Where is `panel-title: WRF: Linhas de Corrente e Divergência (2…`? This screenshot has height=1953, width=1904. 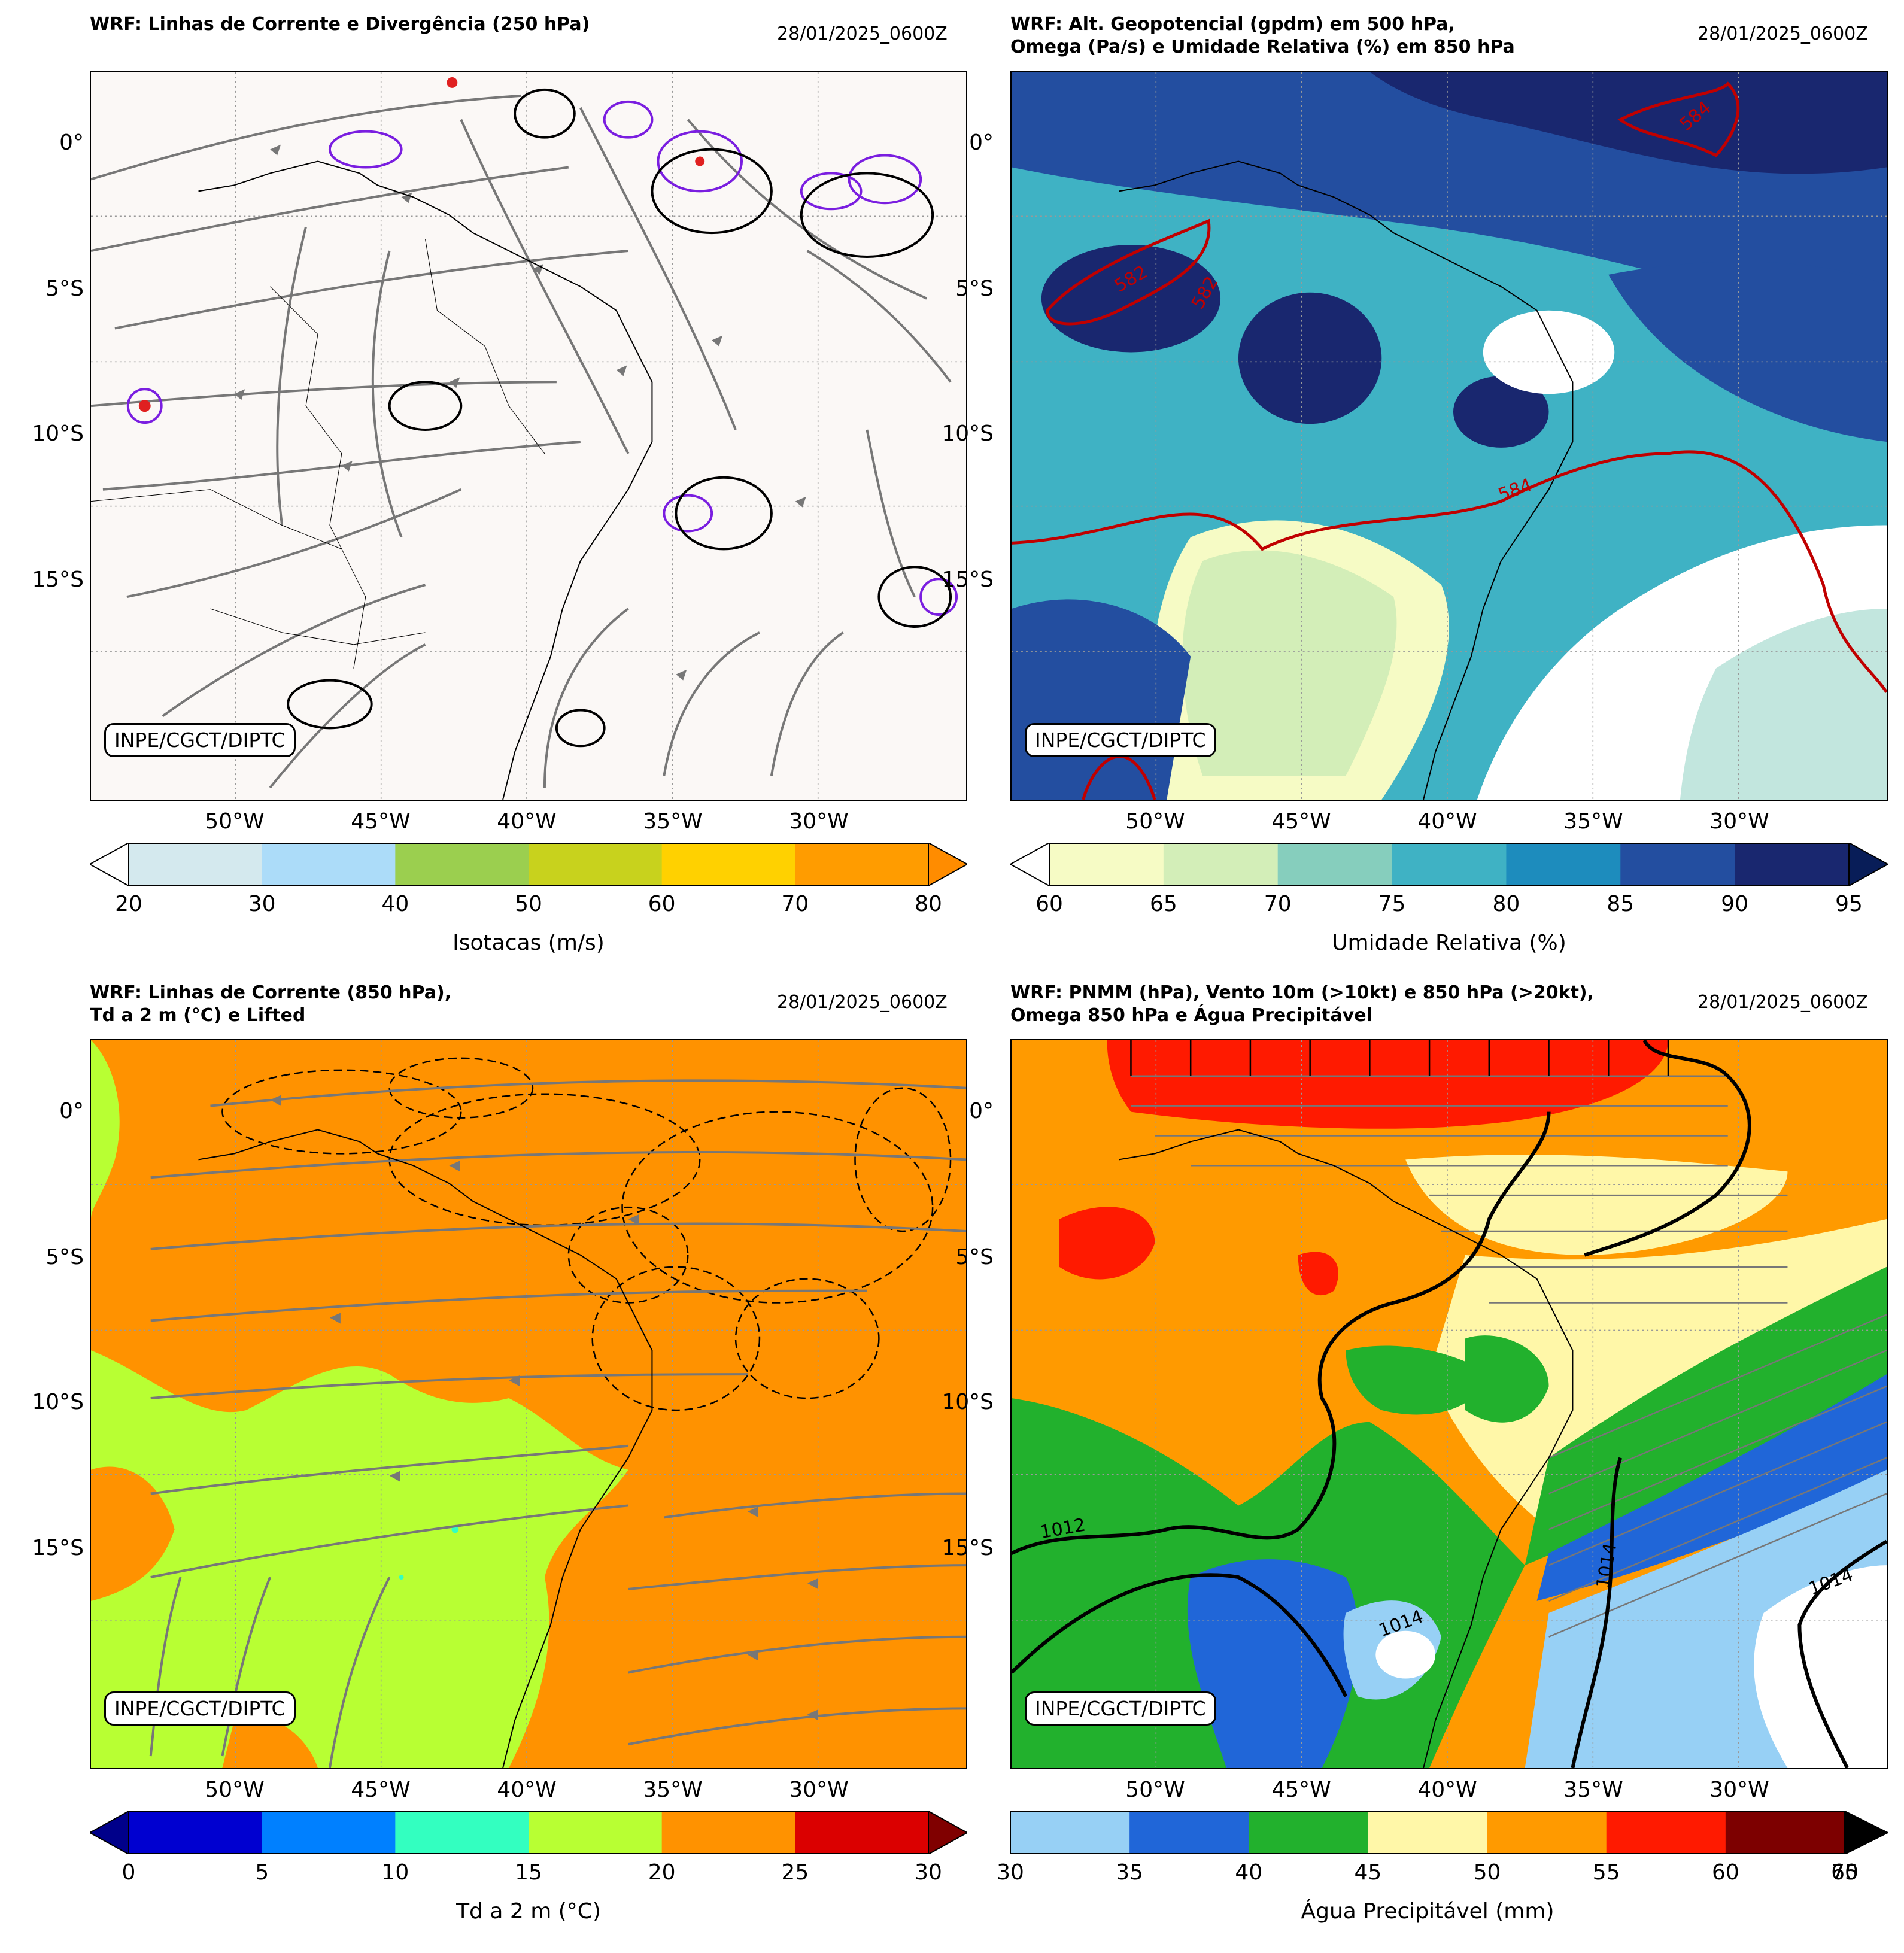 panel-title: WRF: Linhas de Corrente e Divergência (2… is located at coordinates (340, 24).